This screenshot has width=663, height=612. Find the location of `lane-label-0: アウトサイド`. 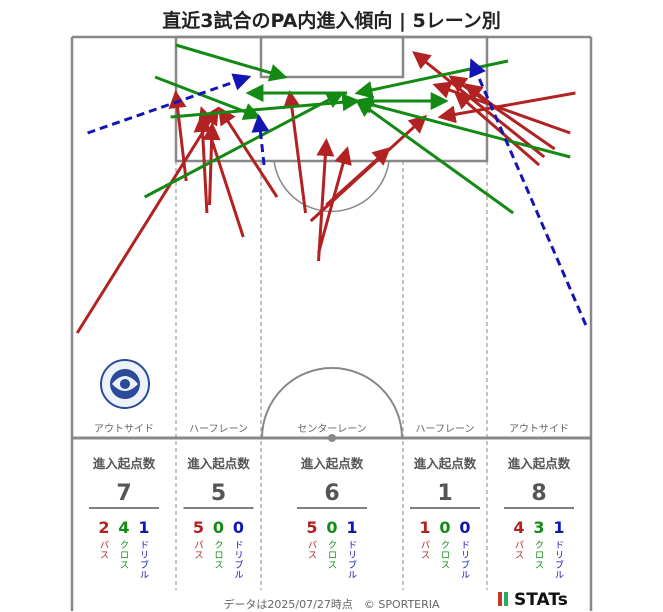

lane-label-0: アウトサイド is located at coordinates (124, 429).